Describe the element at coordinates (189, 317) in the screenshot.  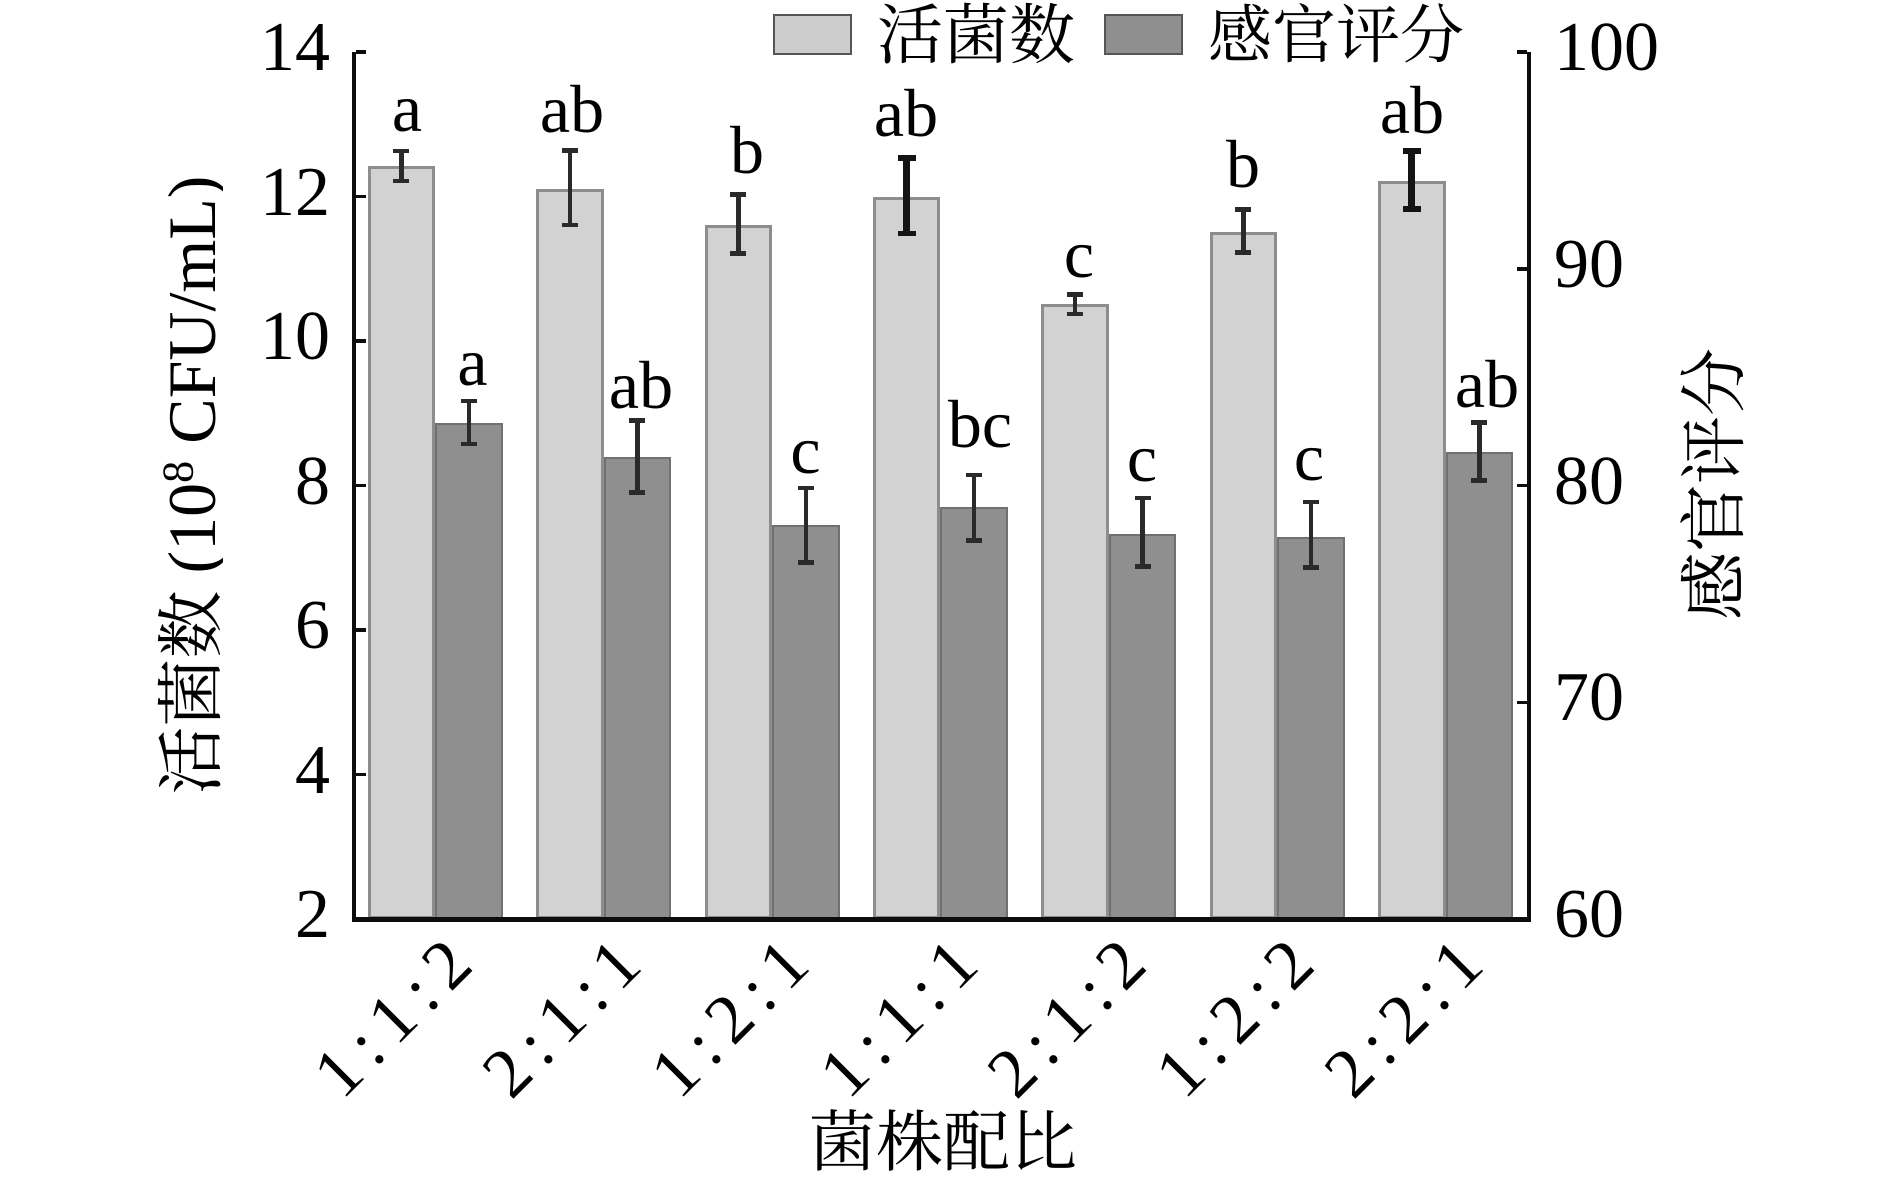
I see `svg-text: CFU/mL)` at that location.